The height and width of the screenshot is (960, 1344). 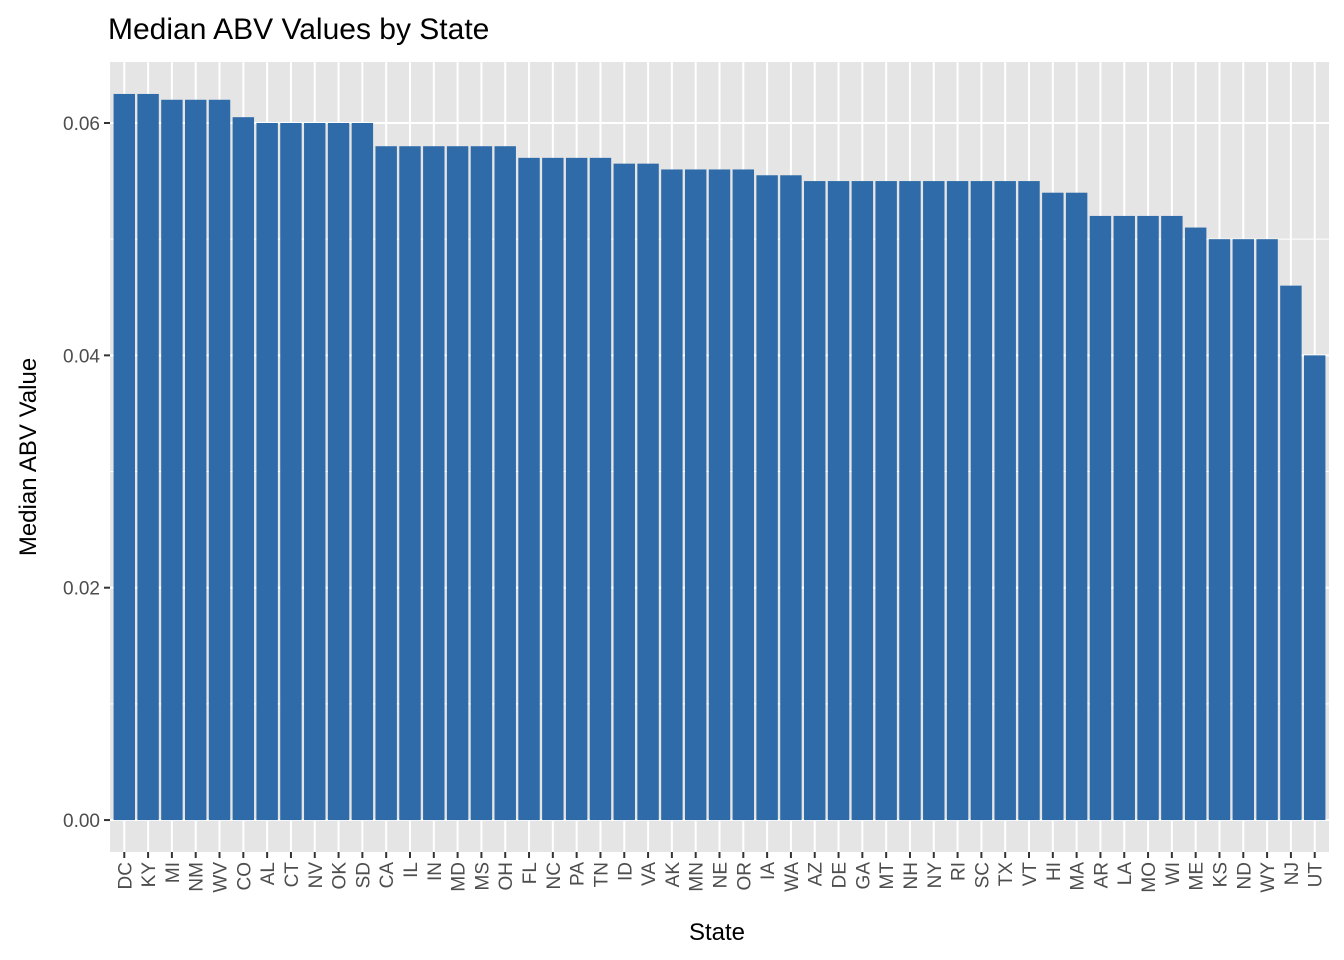 I want to click on bar-nd, so click(x=1243, y=530).